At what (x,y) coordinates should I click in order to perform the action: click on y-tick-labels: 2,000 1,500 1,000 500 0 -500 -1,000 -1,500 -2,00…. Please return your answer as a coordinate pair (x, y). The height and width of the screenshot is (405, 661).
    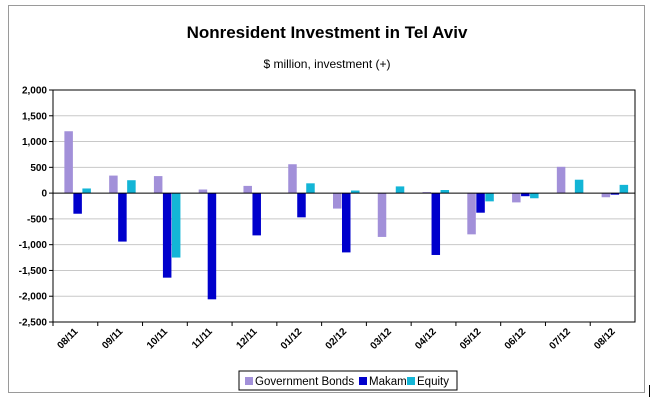
    Looking at the image, I should click on (33, 207).